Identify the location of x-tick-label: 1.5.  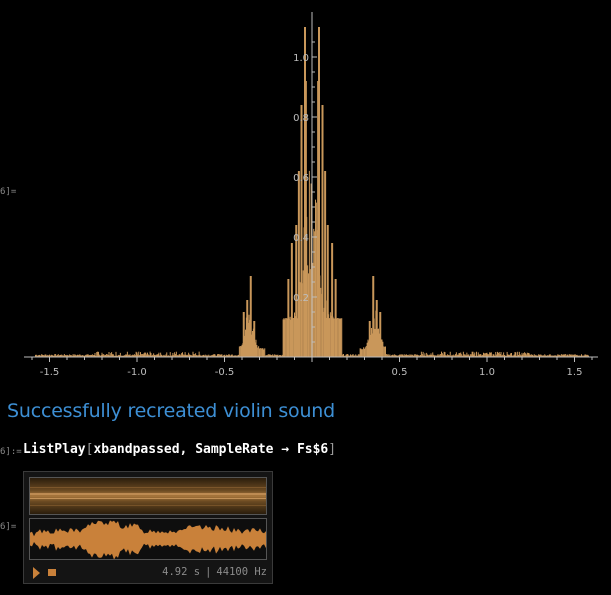
(575, 372).